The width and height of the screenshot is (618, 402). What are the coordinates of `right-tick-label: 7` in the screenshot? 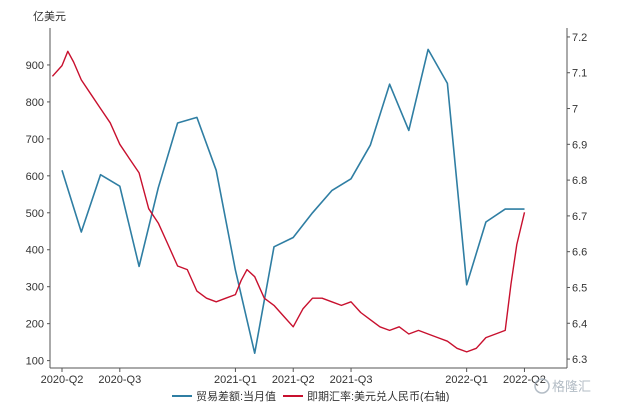 It's located at (575, 110).